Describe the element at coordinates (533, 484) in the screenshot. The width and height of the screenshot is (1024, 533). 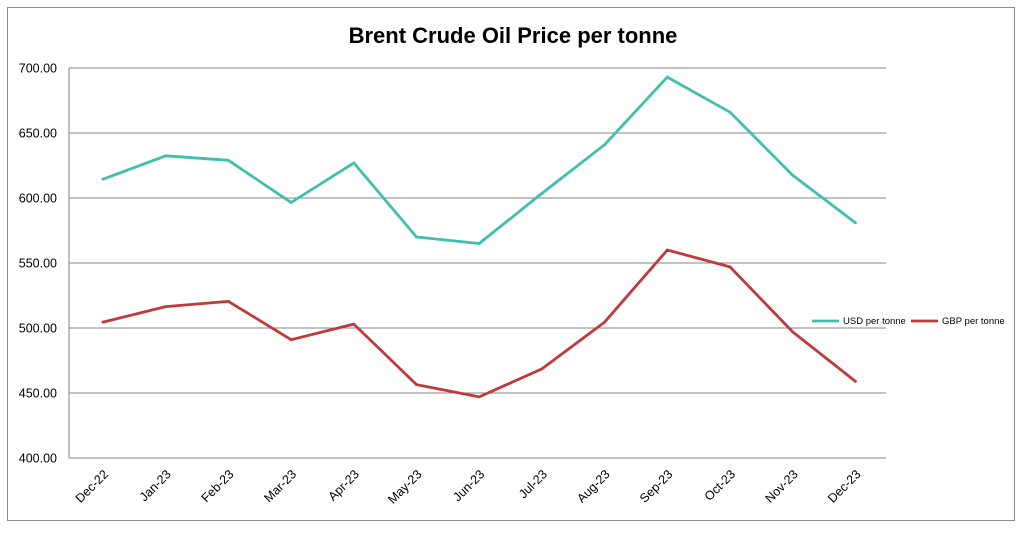
I see `x-tick-label: Jul-23` at that location.